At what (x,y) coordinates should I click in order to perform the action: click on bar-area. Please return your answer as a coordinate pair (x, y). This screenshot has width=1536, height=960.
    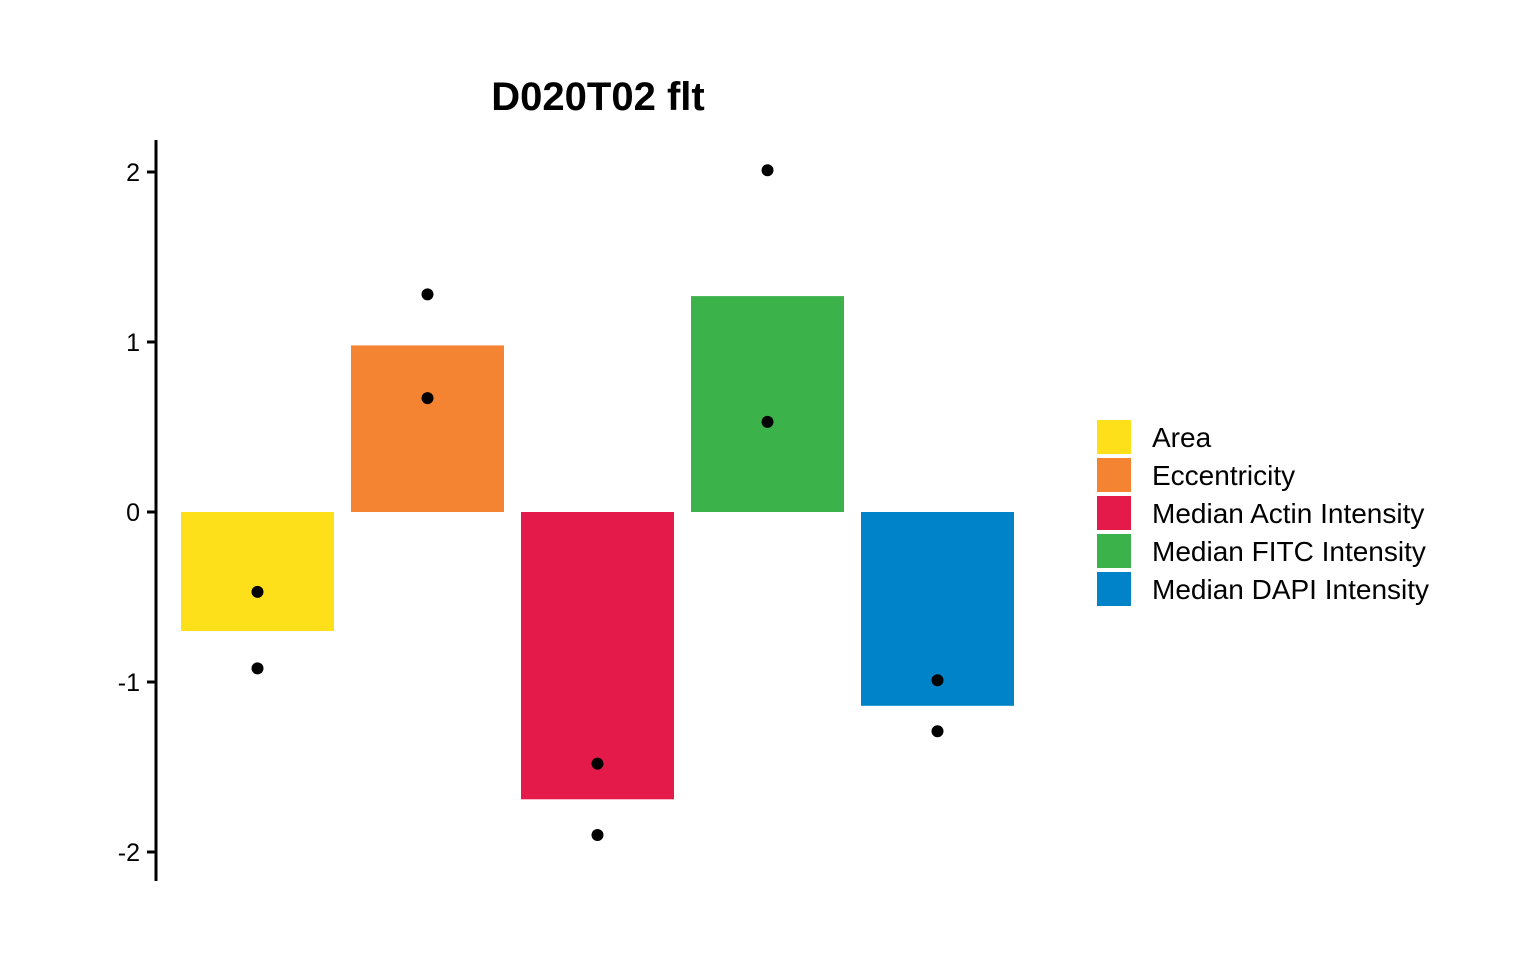
    Looking at the image, I should click on (257, 571).